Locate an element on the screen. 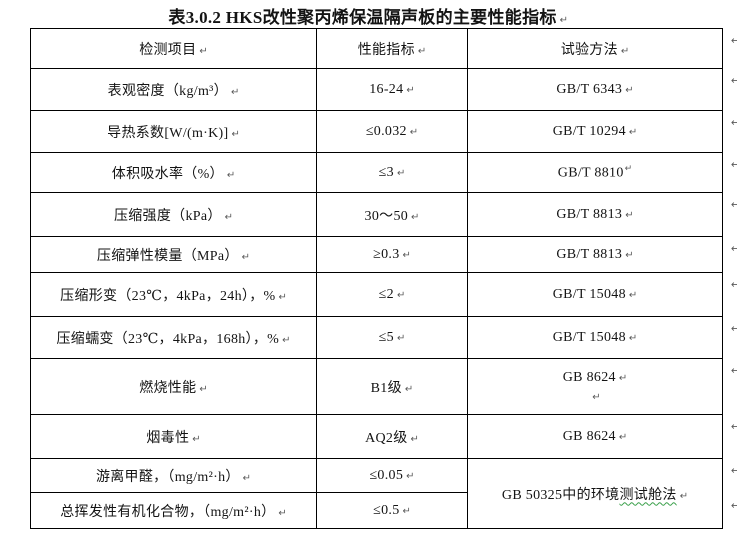 The width and height of the screenshot is (737, 545). table-row: 燃烧性能 ↵ B1级 ↵ GB 8624 ↵ ↵ ↵ is located at coordinates (383, 386).